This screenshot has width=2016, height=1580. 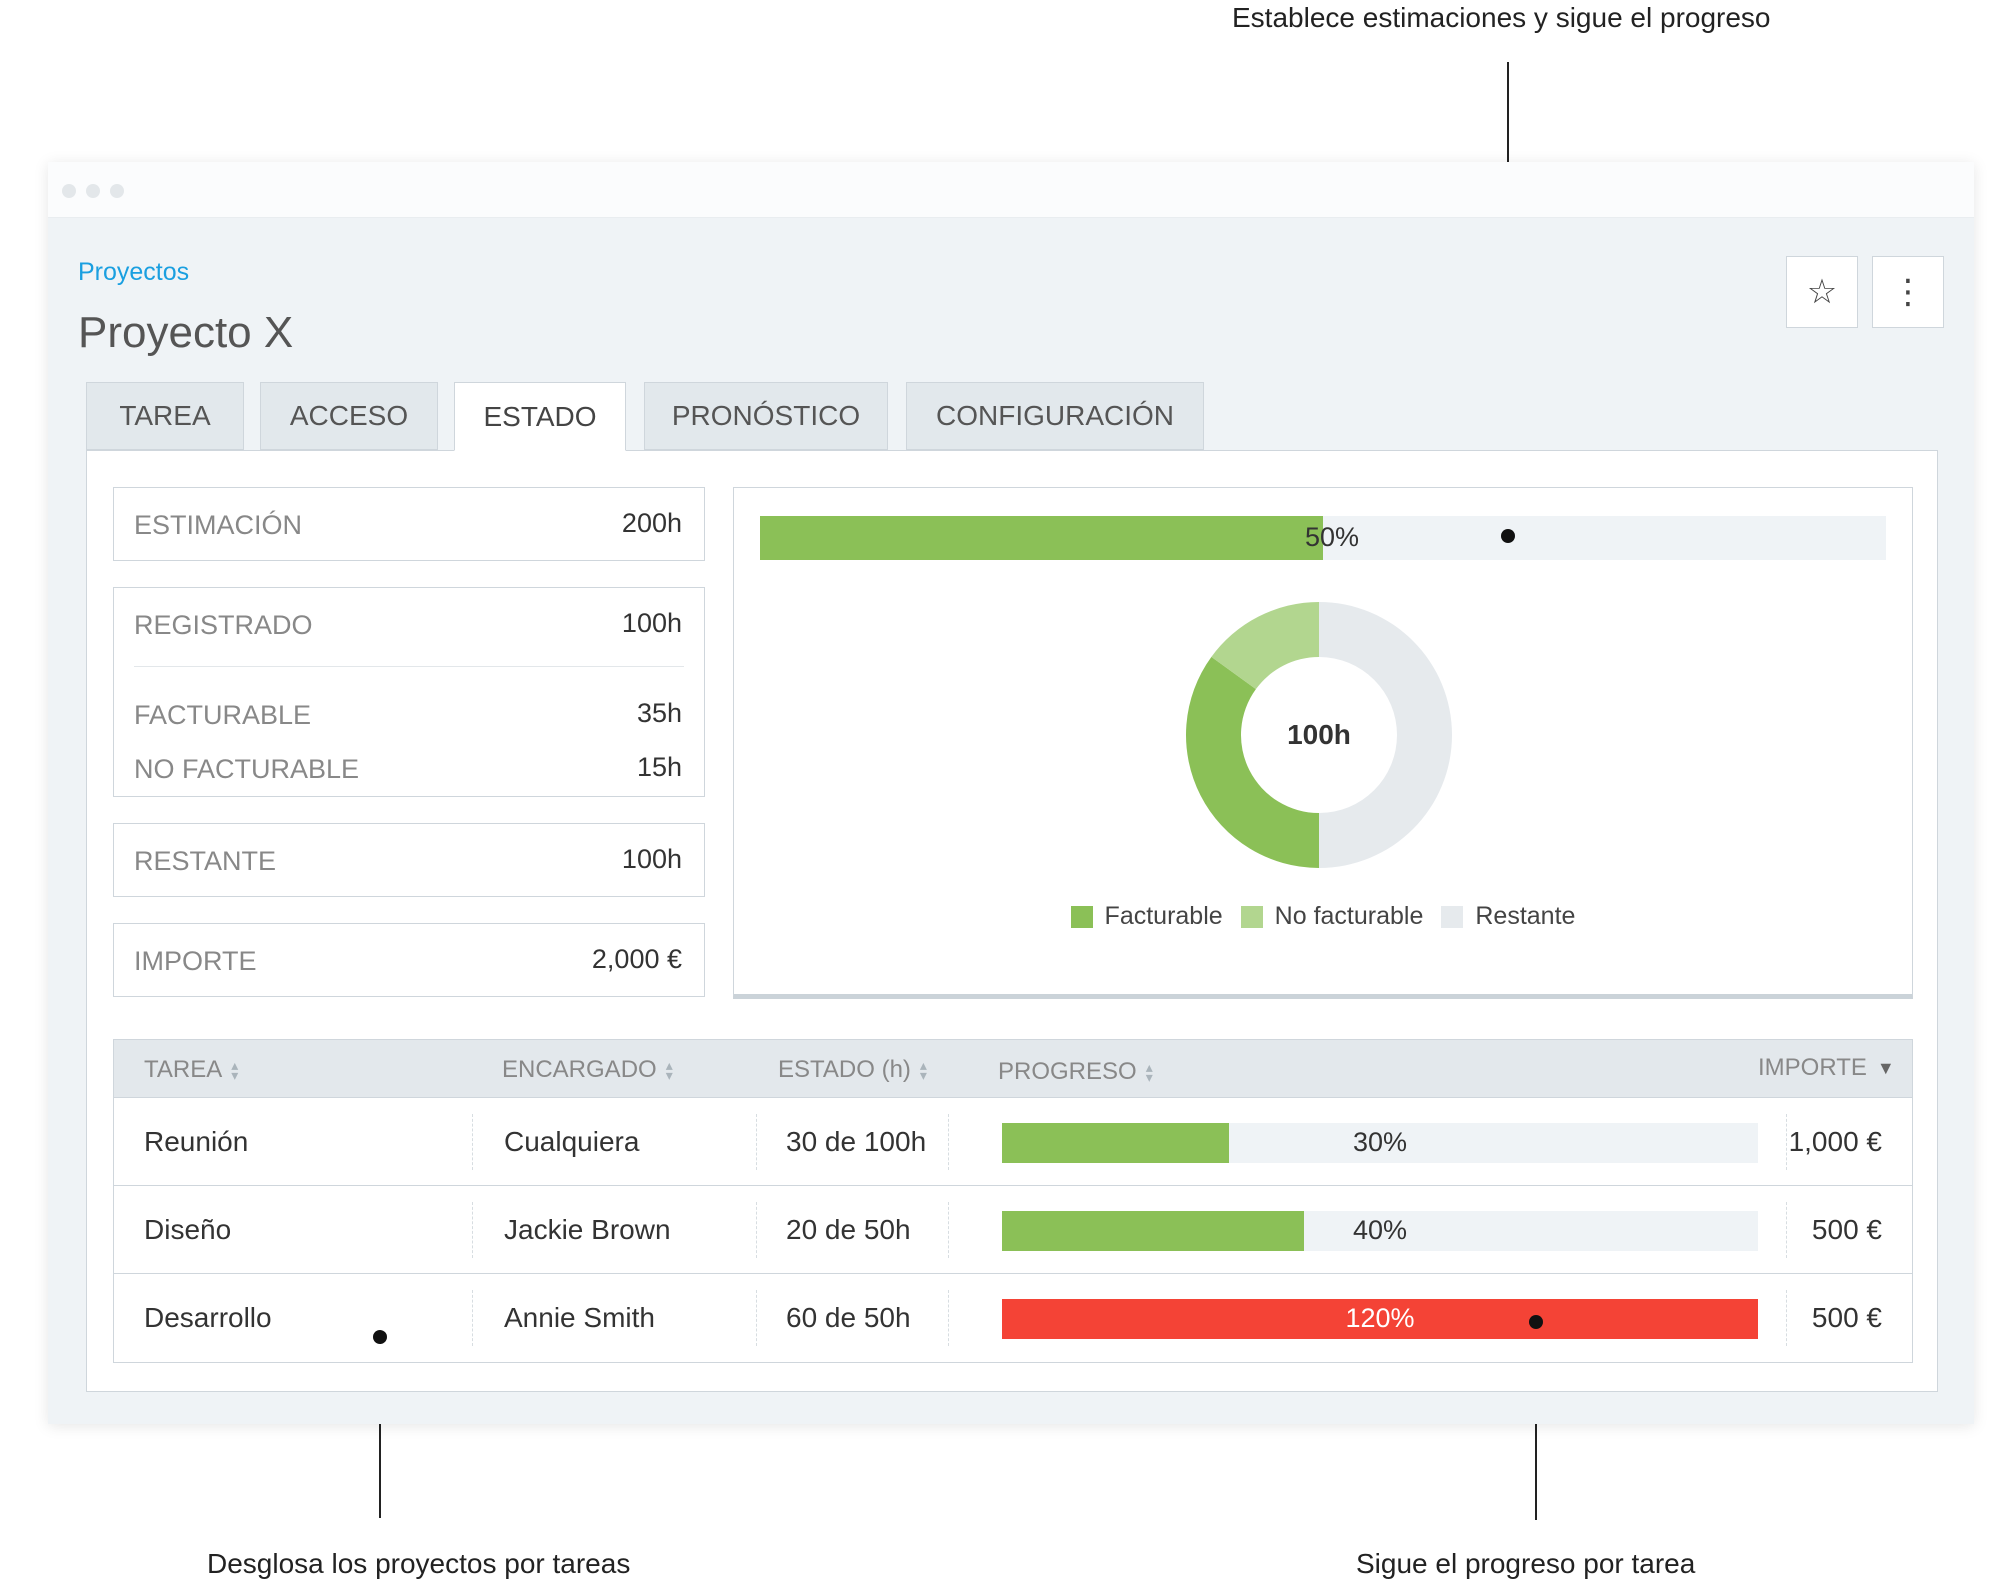 What do you see at coordinates (1163, 916) in the screenshot?
I see `legend-label: Facturable` at bounding box center [1163, 916].